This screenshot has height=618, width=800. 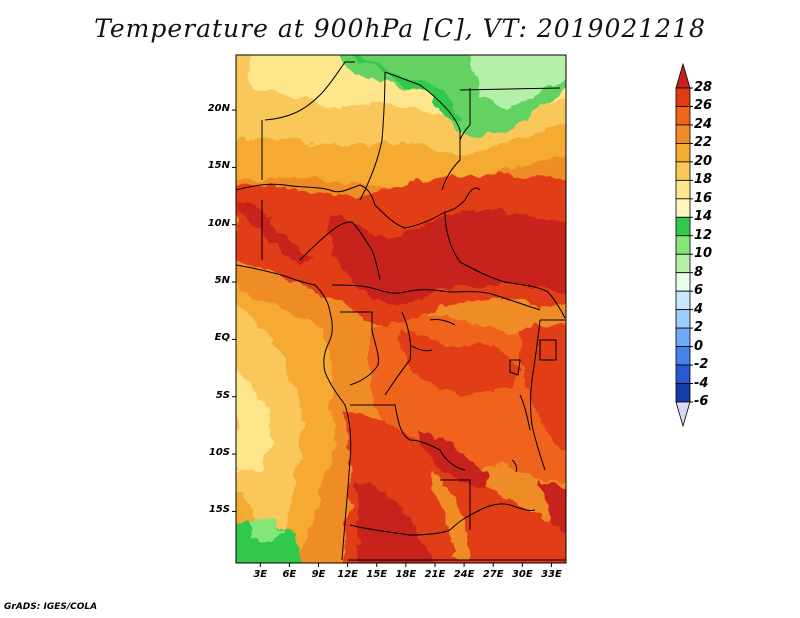 I want to click on footer-credit: GrADS: IGES/COLA, so click(x=51, y=607).